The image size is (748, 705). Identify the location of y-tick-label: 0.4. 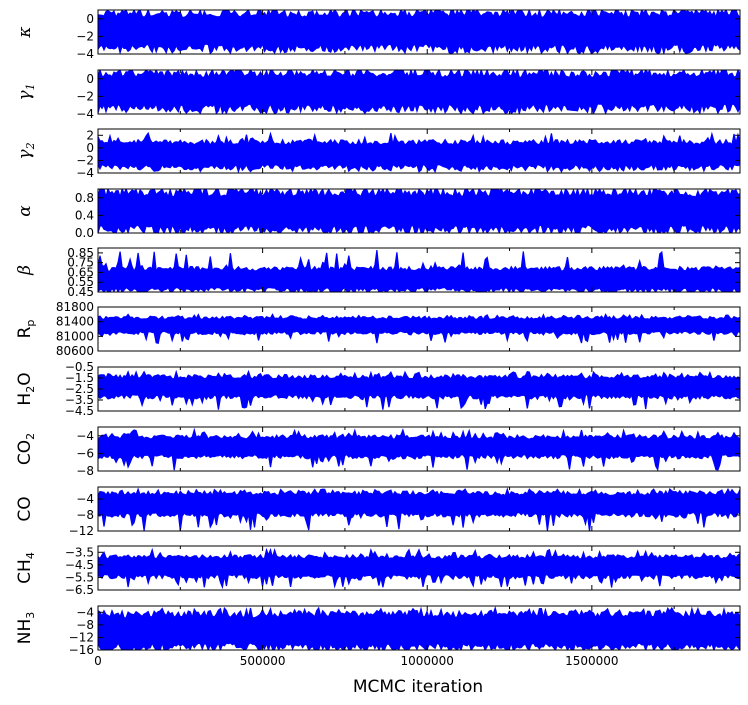
(84, 215).